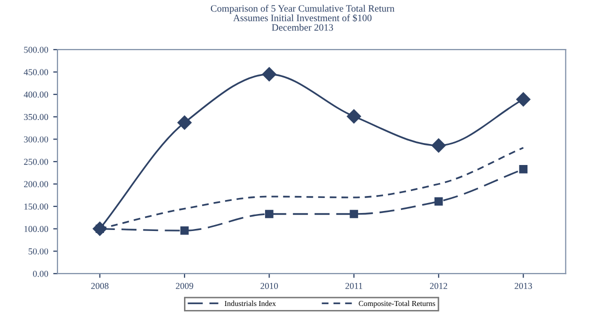 The height and width of the screenshot is (320, 605). What do you see at coordinates (36, 229) in the screenshot?
I see `y-tick-label: 100.00` at bounding box center [36, 229].